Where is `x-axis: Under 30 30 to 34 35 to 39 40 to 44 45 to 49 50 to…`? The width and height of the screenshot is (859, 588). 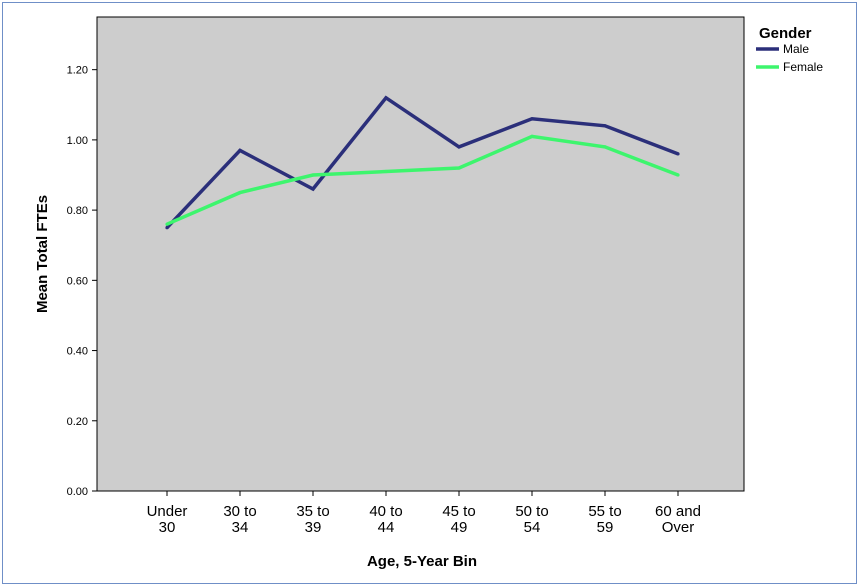 x-axis: Under 30 30 to 34 35 to 39 40 to 44 45 to 49 50 to… is located at coordinates (424, 513).